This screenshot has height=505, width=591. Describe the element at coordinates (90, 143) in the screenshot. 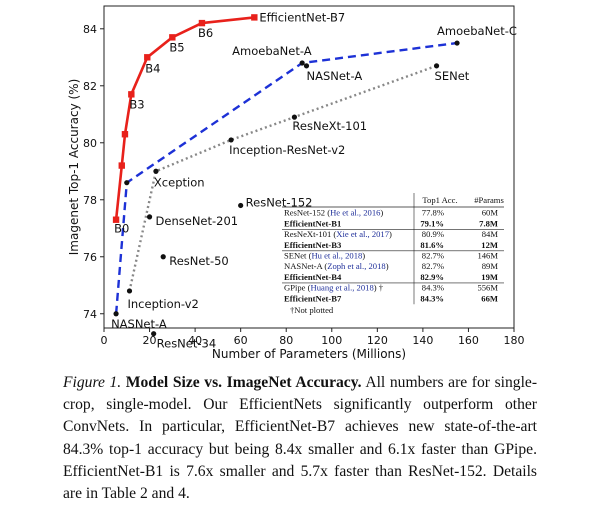

I see `y-tick-label: 80` at that location.